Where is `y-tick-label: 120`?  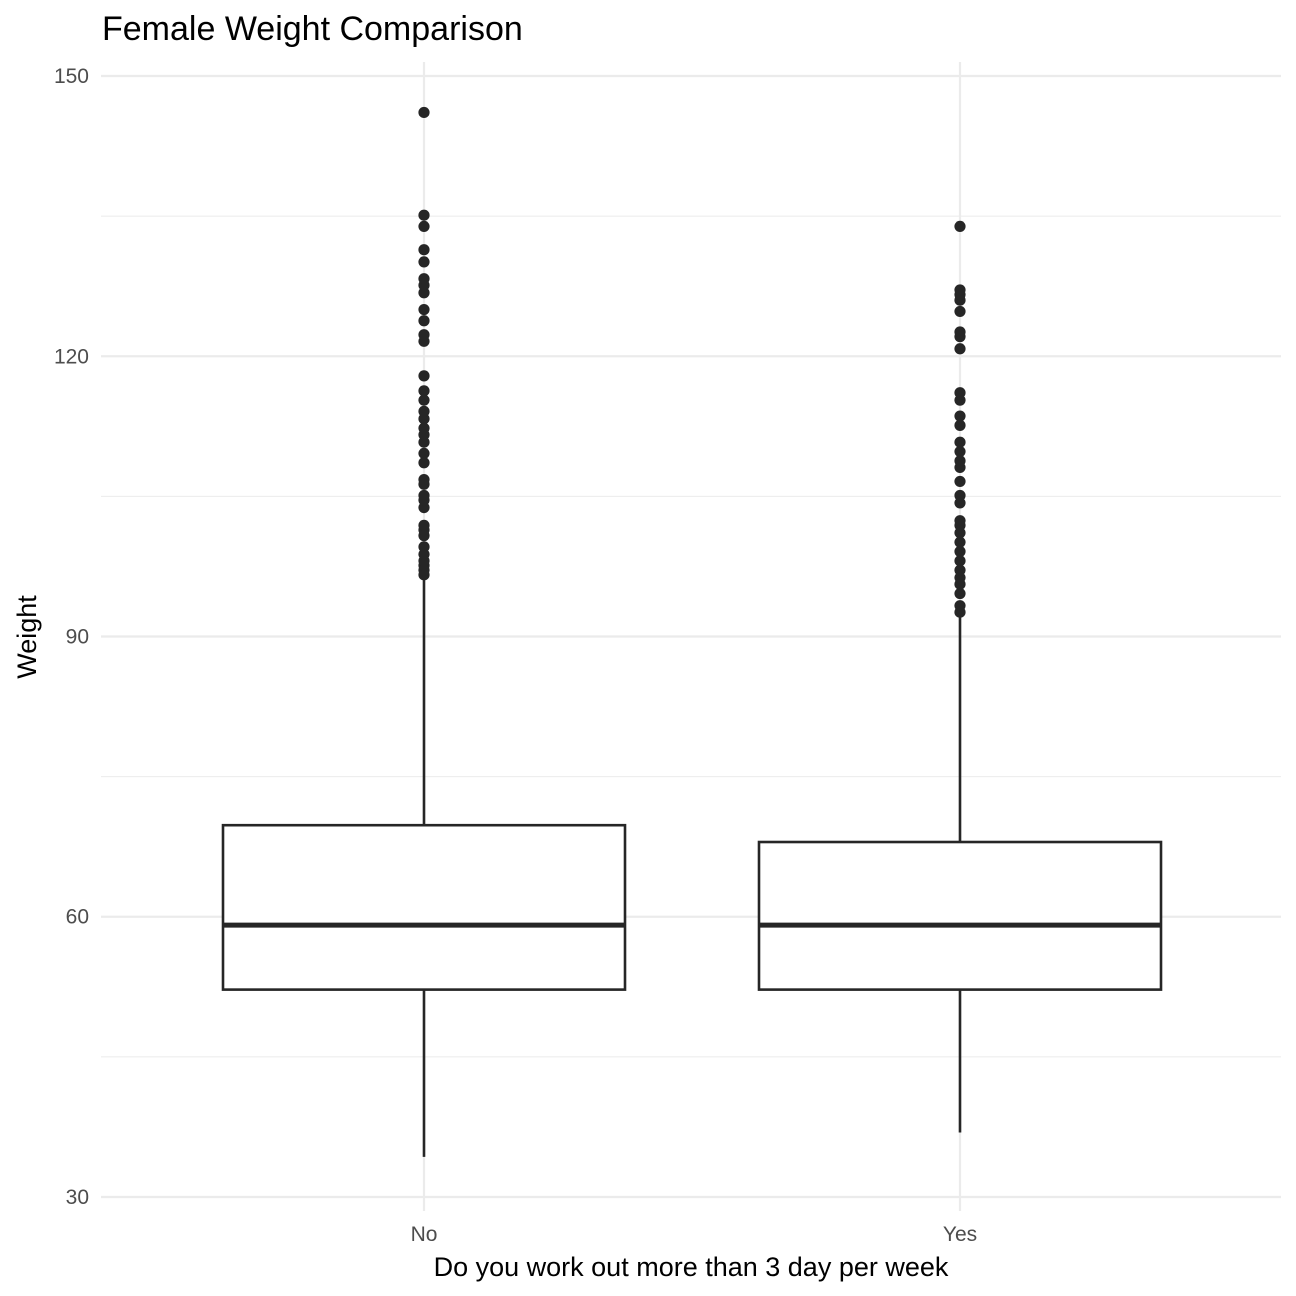
y-tick-label: 120 is located at coordinates (71, 356).